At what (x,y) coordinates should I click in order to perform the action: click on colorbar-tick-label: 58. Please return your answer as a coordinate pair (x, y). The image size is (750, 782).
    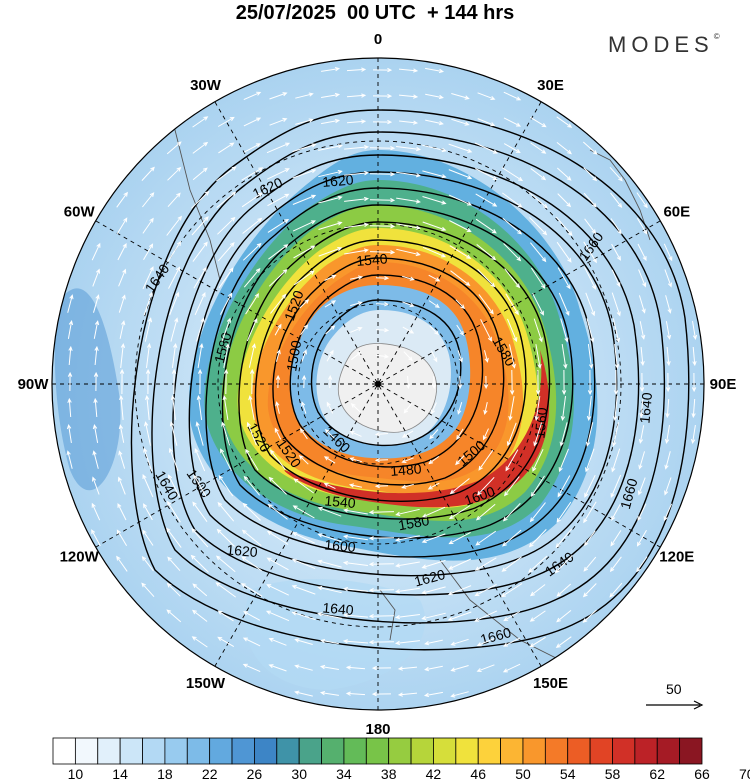
    Looking at the image, I should click on (613, 774).